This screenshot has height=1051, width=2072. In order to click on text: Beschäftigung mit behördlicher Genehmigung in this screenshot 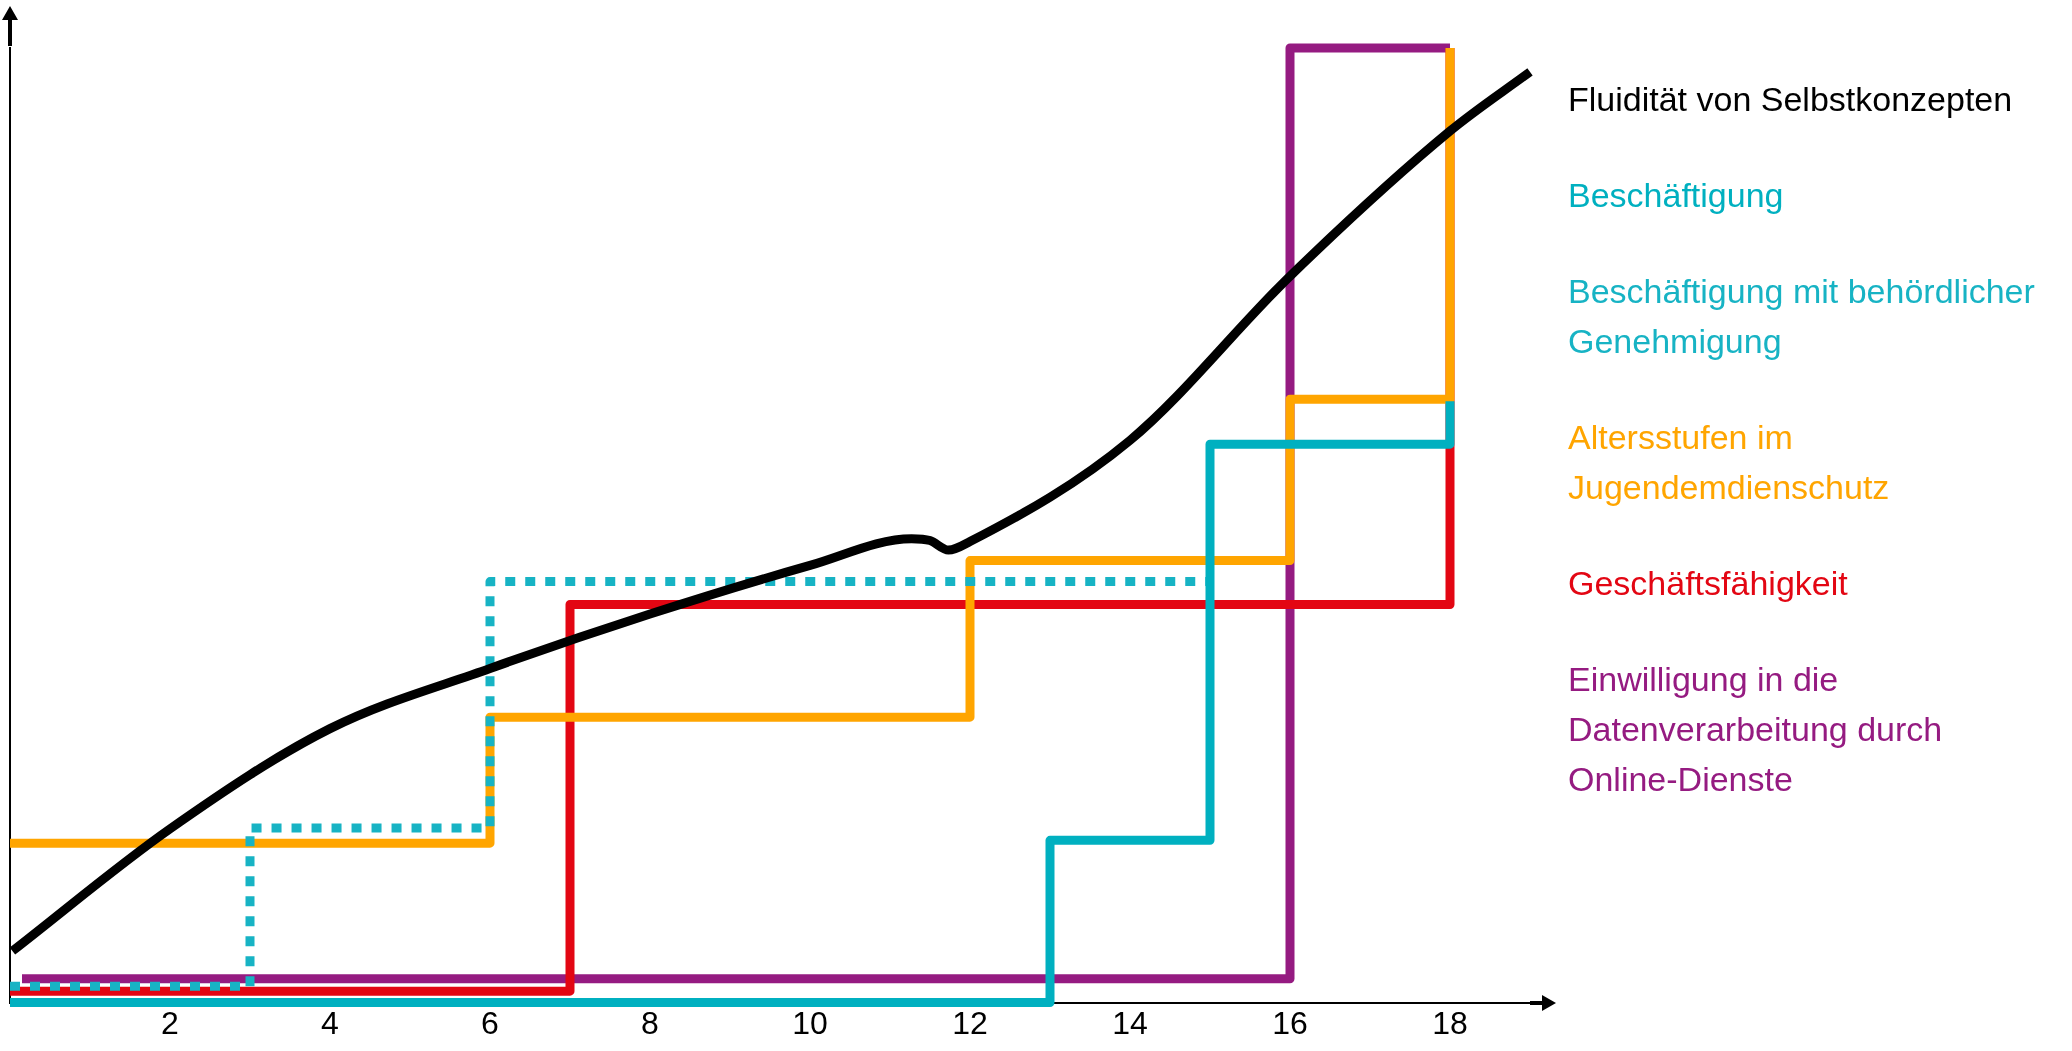, I will do `click(1802, 316)`.